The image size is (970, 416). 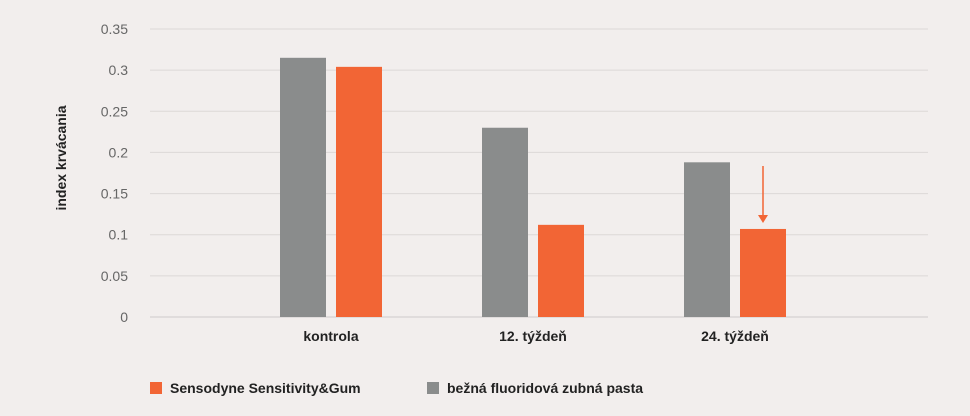 What do you see at coordinates (763, 194) in the screenshot?
I see `annotations` at bounding box center [763, 194].